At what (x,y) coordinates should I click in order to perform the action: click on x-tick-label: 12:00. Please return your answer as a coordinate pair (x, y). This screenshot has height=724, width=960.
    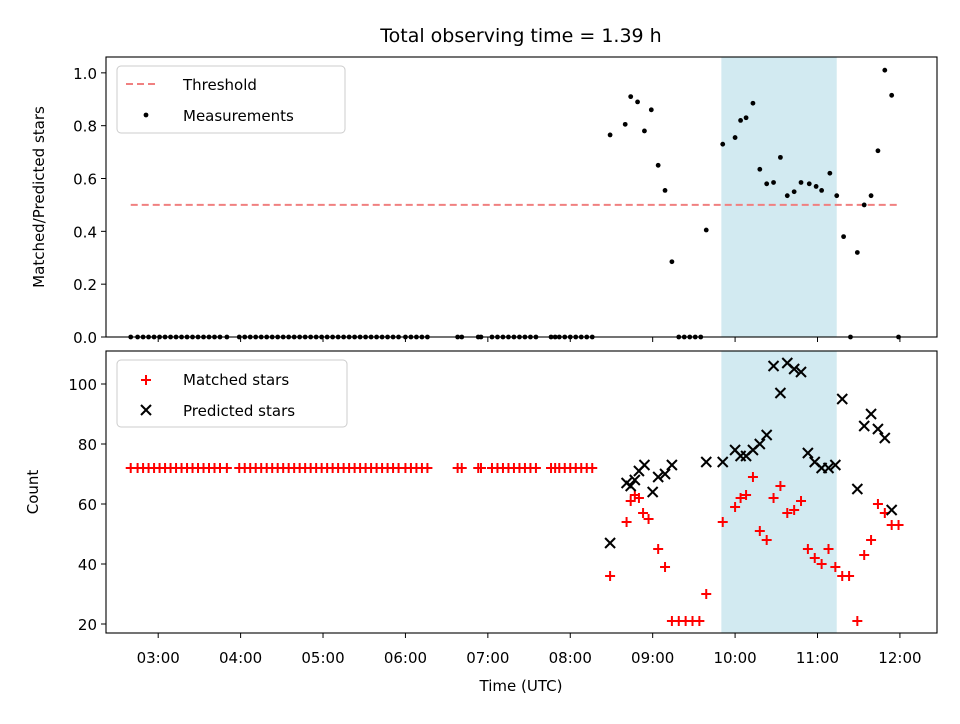
    Looking at the image, I should click on (899, 658).